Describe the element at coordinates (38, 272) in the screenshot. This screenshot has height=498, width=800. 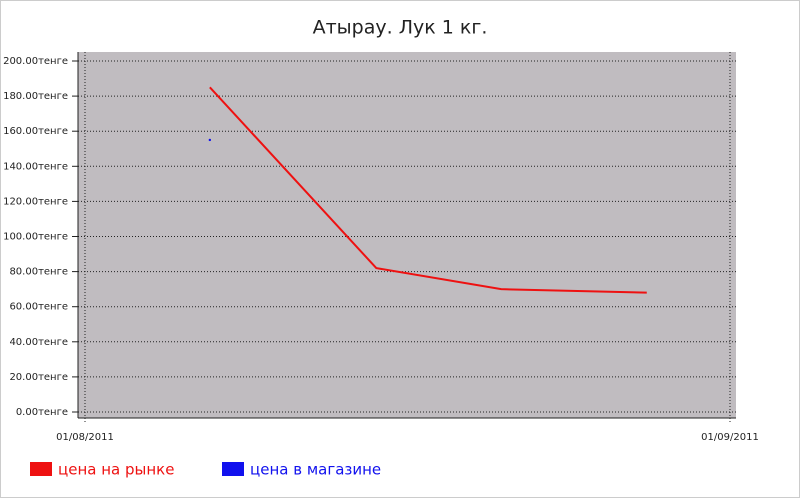
I see `y-tick-label: 80.00тенге` at that location.